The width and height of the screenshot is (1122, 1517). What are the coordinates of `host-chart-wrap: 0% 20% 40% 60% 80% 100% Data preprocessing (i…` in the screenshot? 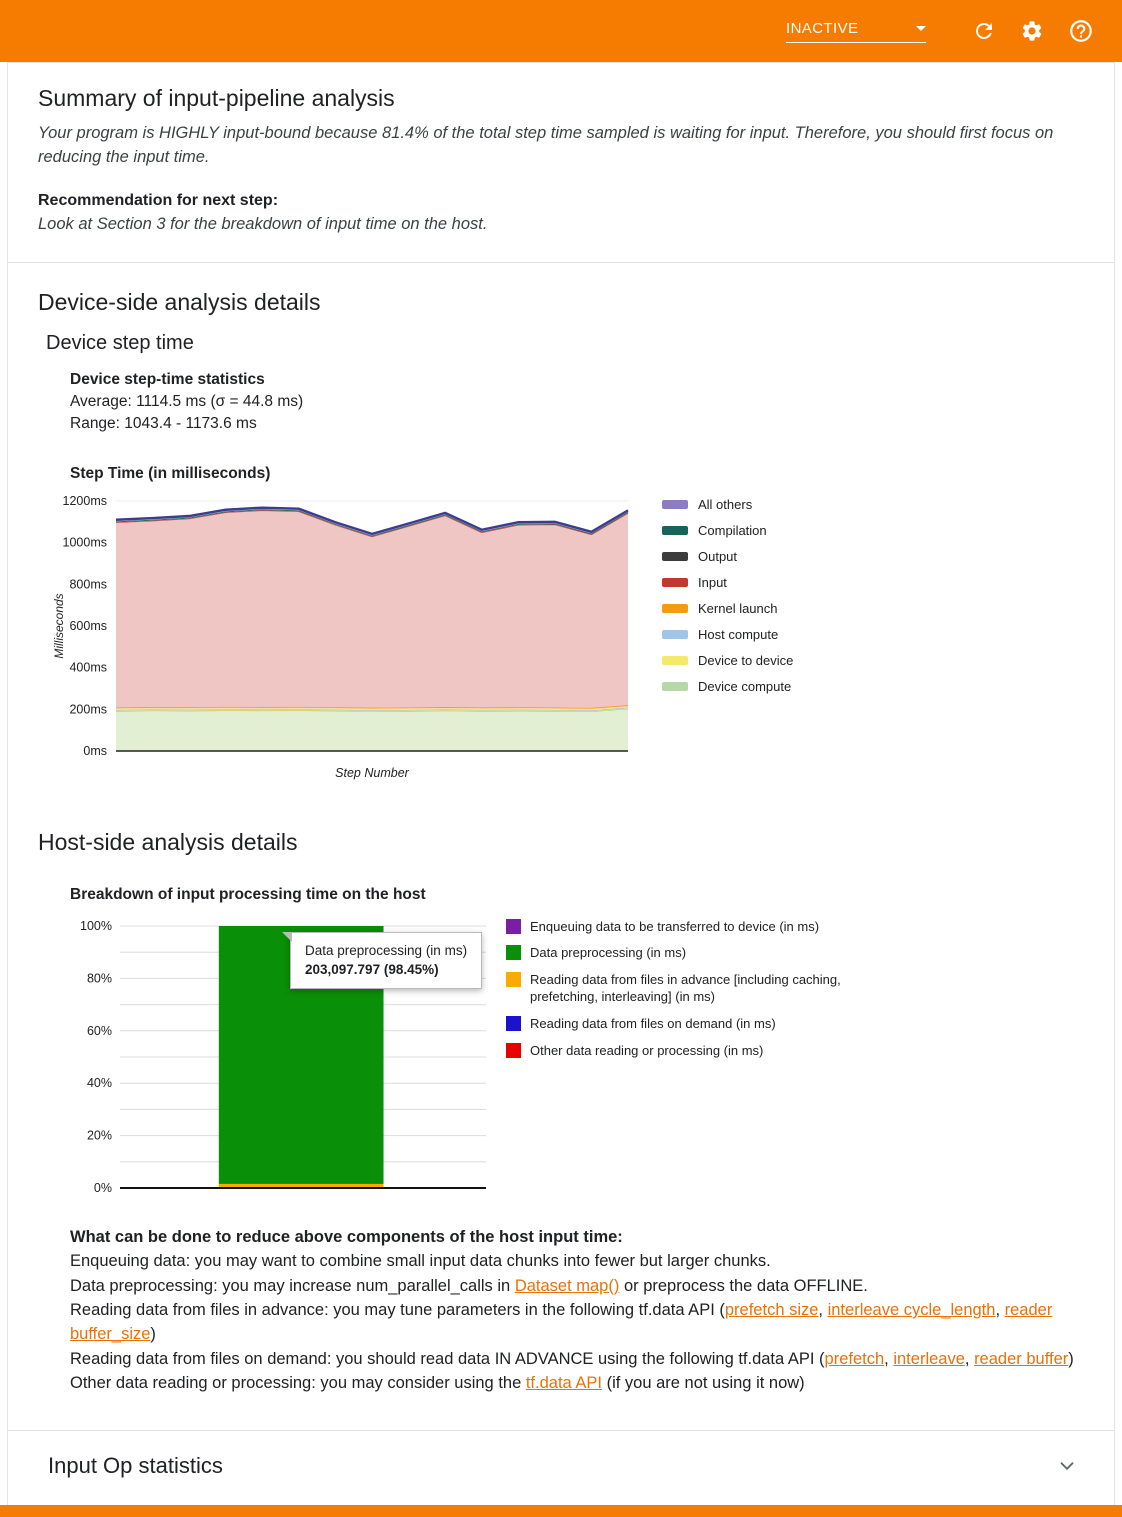 It's located at (280, 1061).